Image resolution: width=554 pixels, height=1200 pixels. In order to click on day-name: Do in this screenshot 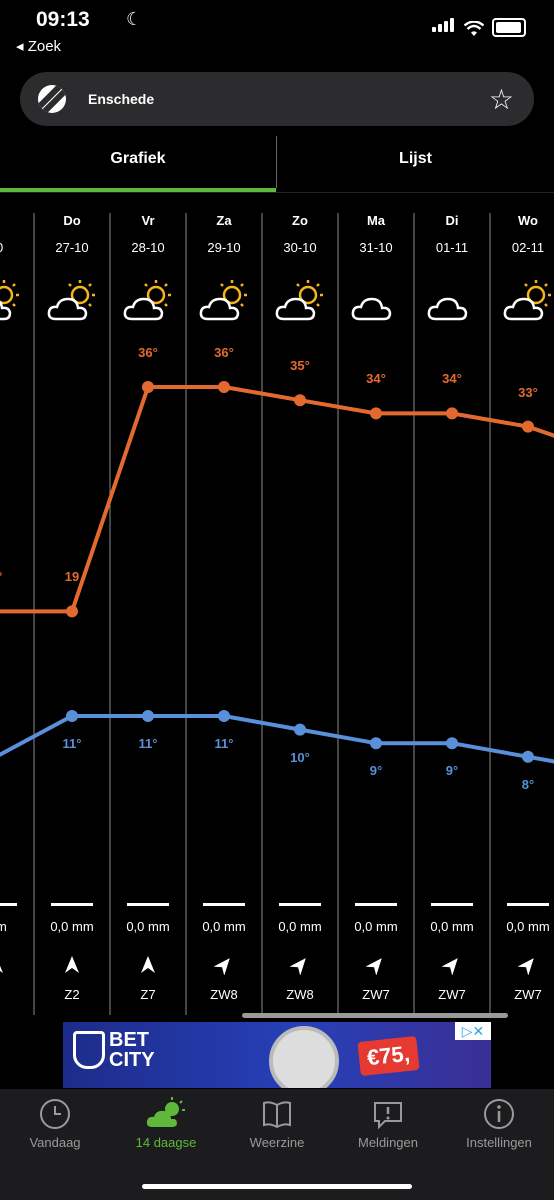, I will do `click(72, 220)`.